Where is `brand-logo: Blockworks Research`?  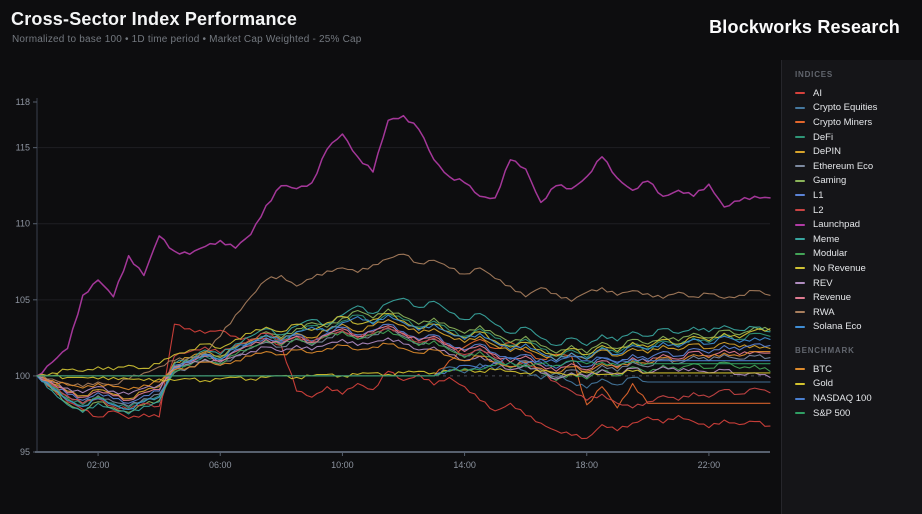
brand-logo: Blockworks Research is located at coordinates (804, 27).